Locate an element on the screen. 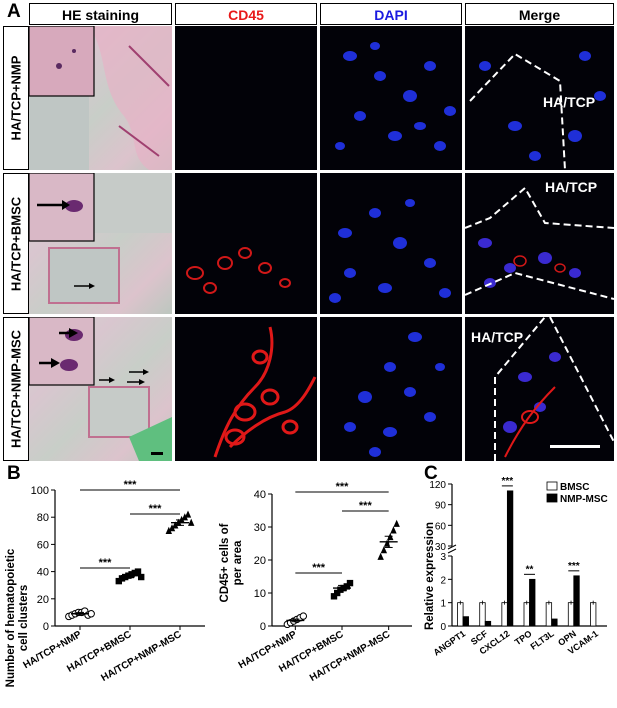 This screenshot has height=708, width=617. cd45-image-bmsc is located at coordinates (246, 243).